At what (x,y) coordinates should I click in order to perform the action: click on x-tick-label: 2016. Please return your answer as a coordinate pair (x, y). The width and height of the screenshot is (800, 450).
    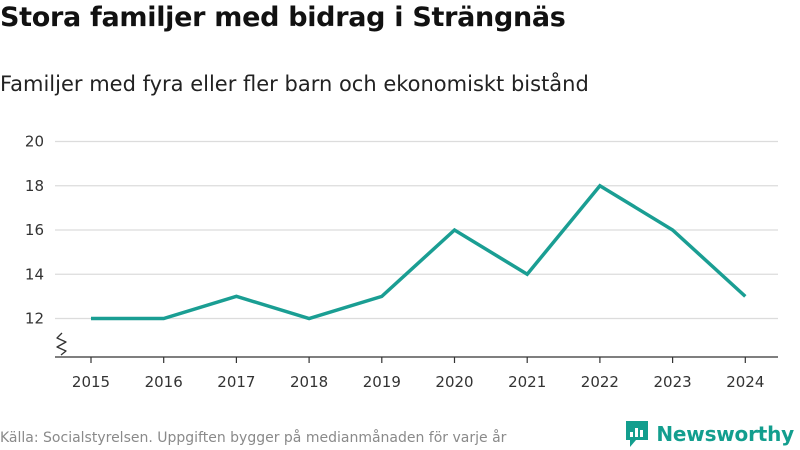
    Looking at the image, I should click on (164, 382).